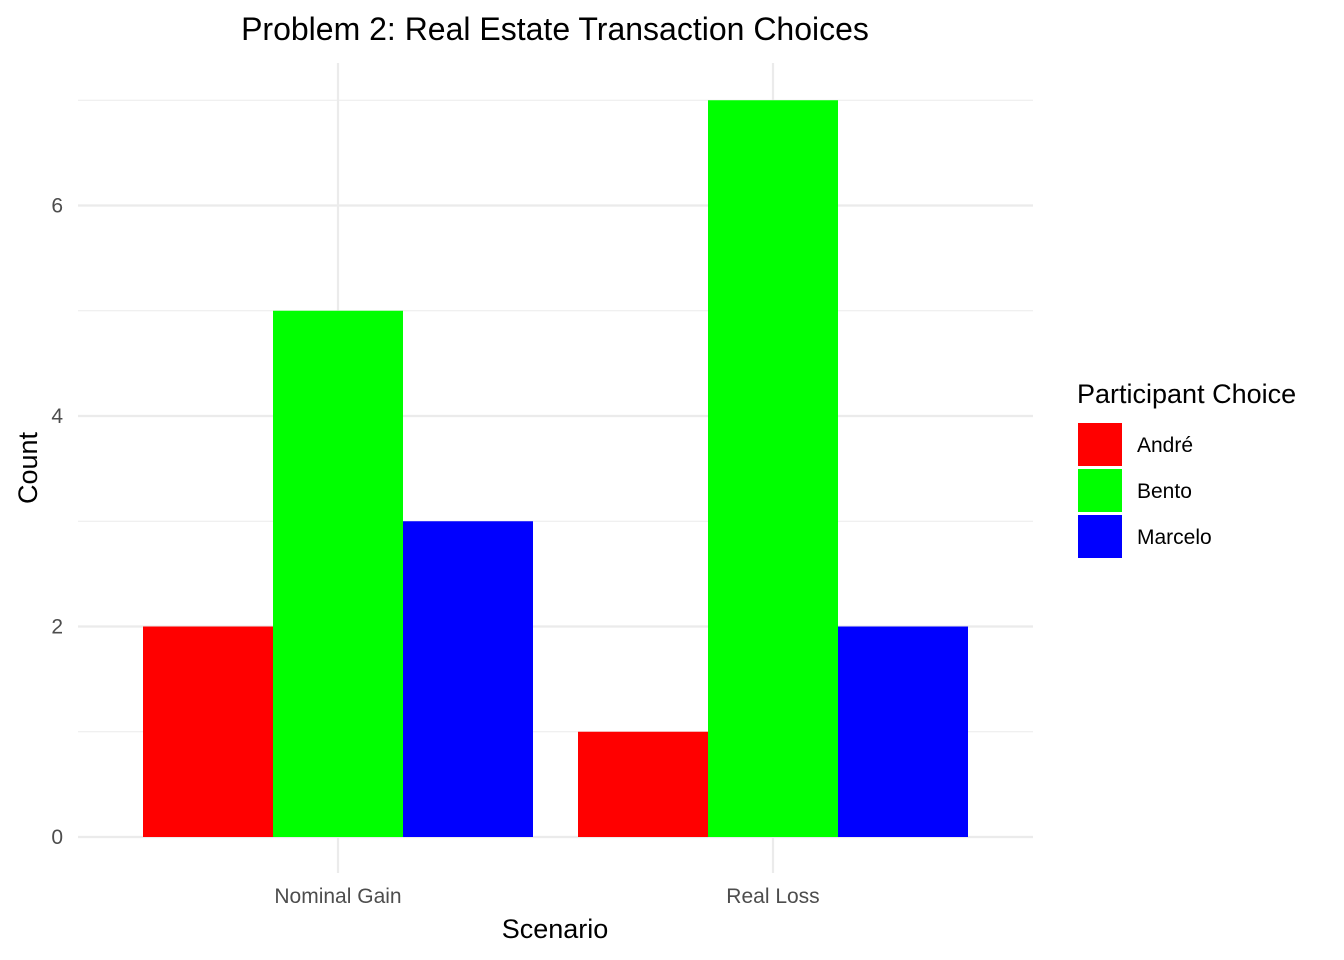 This screenshot has height=960, width=1344. Describe the element at coordinates (1165, 445) in the screenshot. I see `legend-label: André` at that location.